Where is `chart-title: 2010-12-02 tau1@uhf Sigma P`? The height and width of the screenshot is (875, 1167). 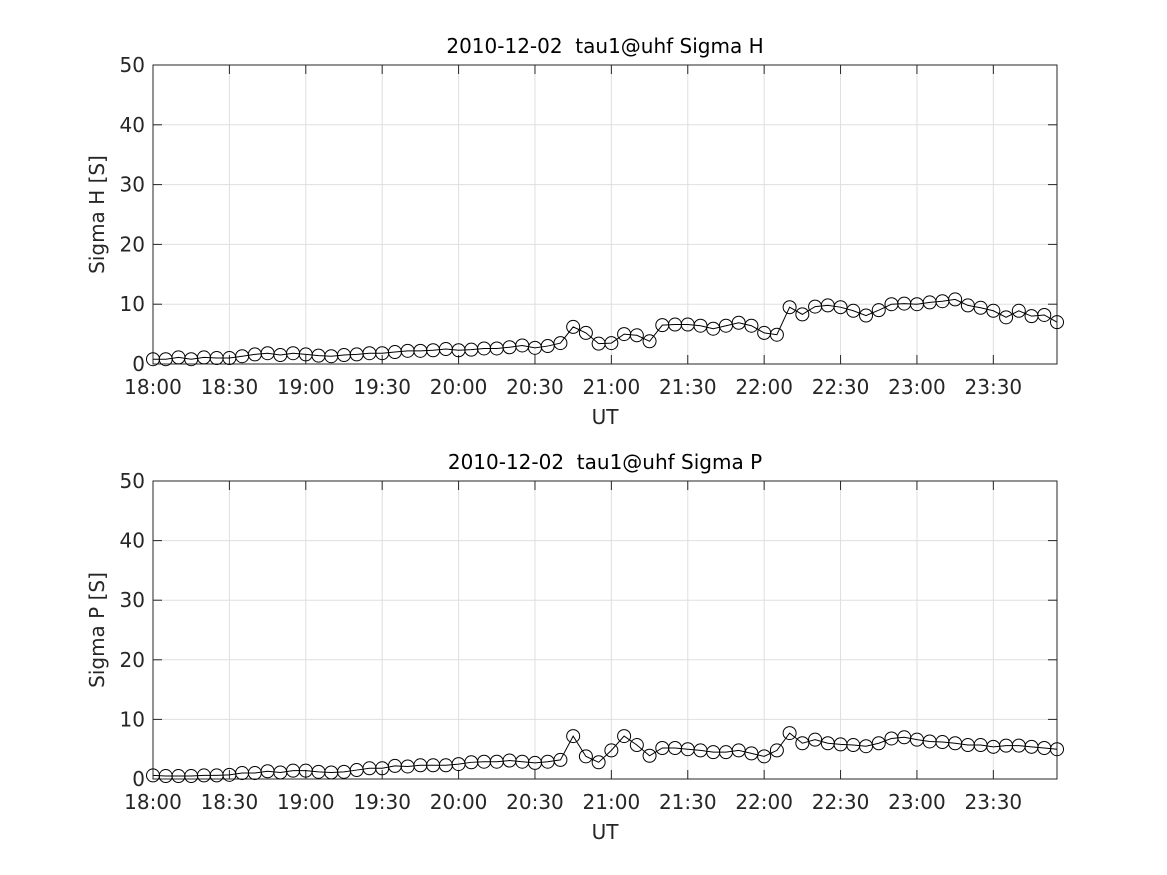 chart-title: 2010-12-02 tau1@uhf Sigma P is located at coordinates (605, 462).